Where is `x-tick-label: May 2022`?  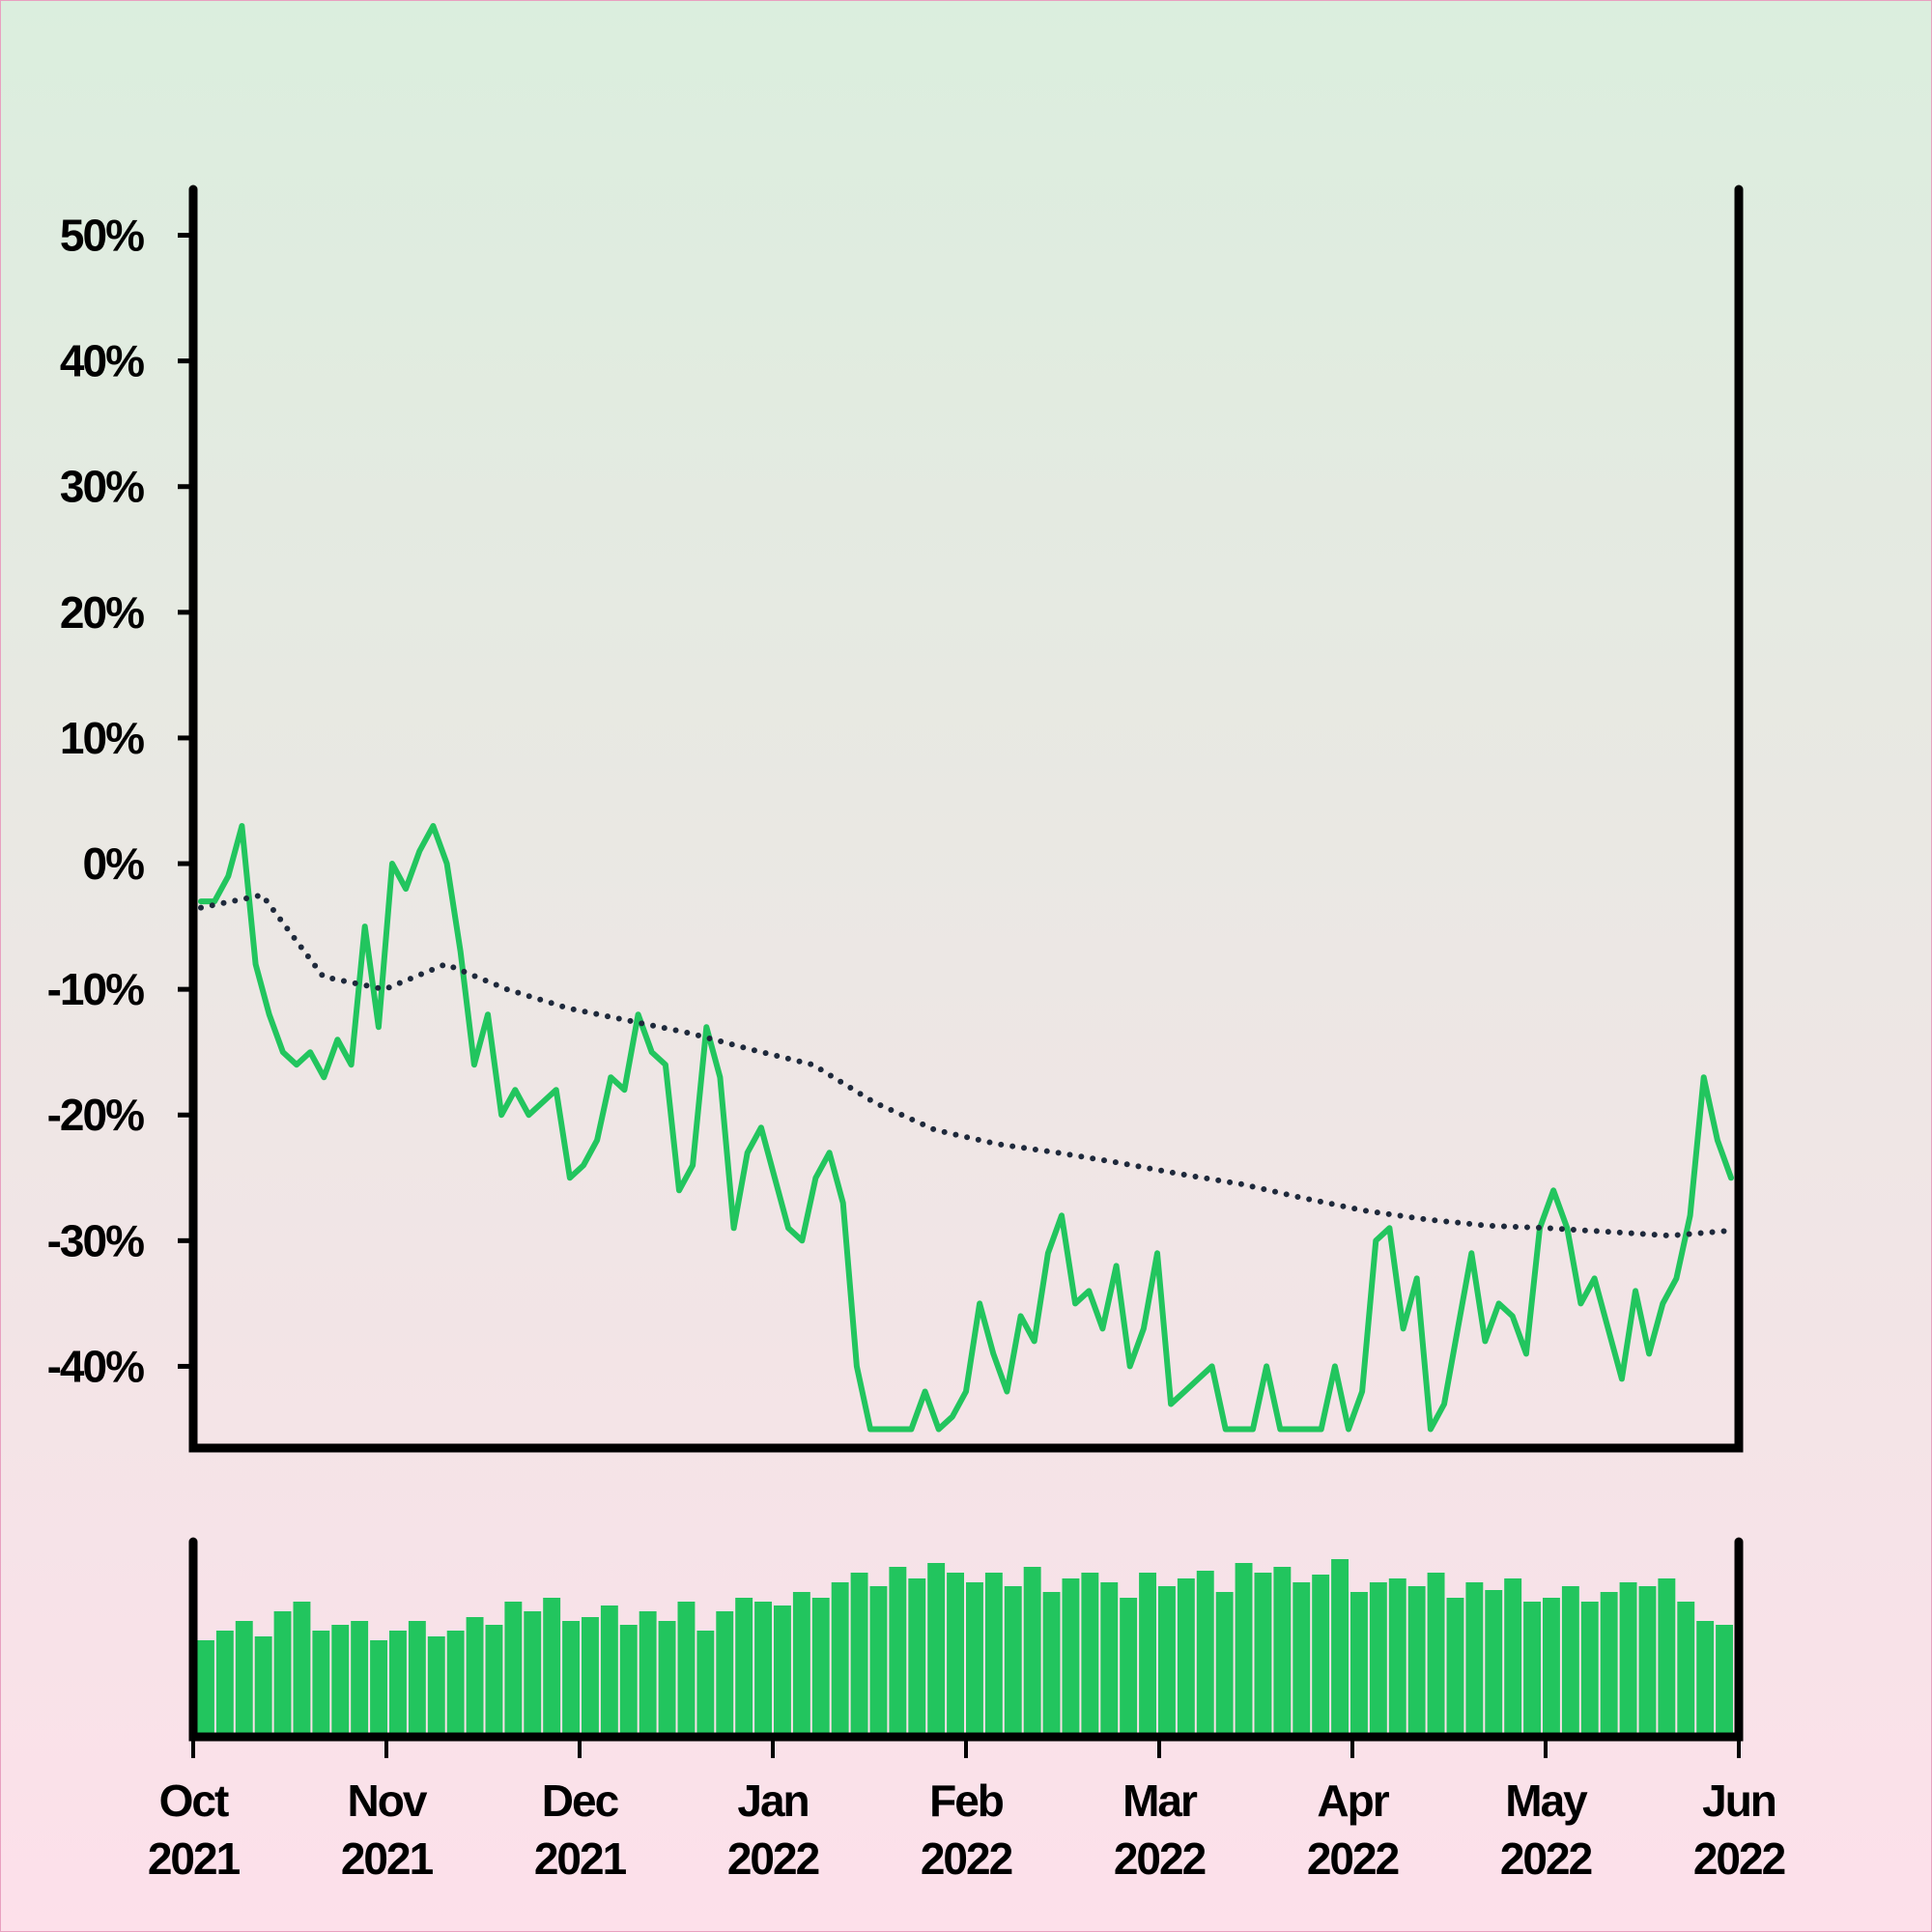 x-tick-label: May 2022 is located at coordinates (1546, 1830).